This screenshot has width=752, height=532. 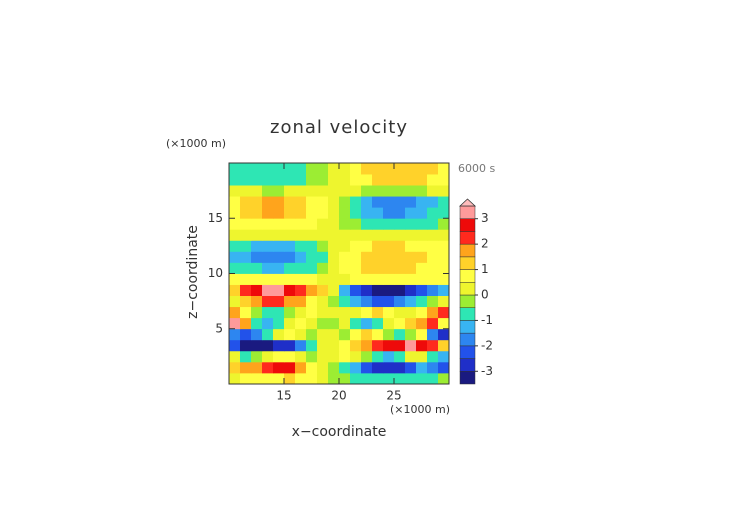 What do you see at coordinates (420, 409) in the screenshot?
I see `x-unit: (×1000 m)` at bounding box center [420, 409].